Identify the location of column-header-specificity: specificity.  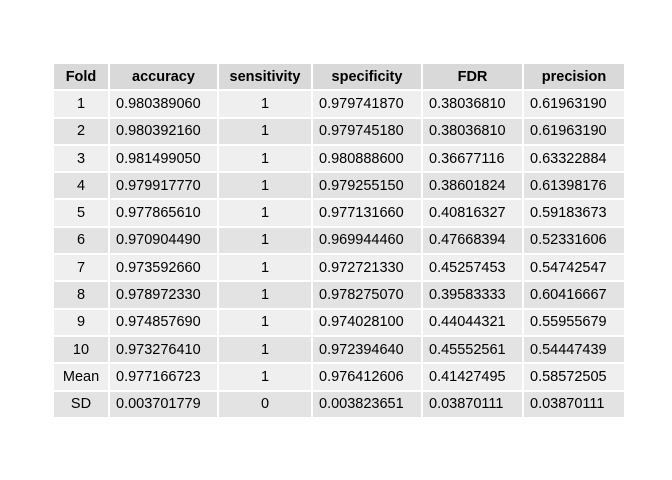
(367, 77).